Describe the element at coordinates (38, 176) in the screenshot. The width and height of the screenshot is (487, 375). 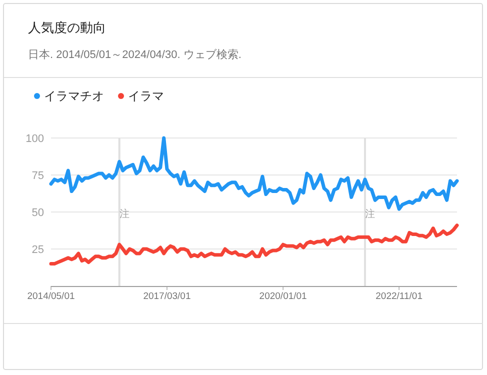
I see `y-tick-label: 75` at that location.